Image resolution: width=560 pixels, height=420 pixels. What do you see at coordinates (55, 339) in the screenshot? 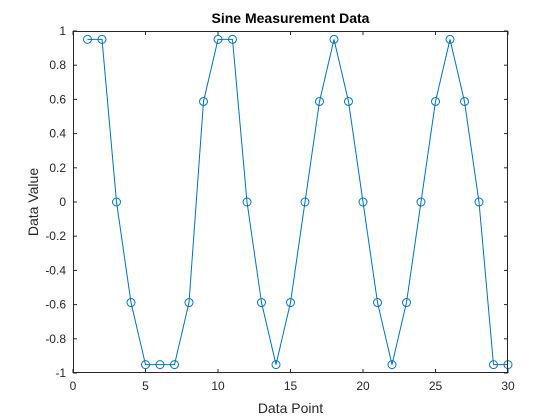
I see `y-tick-label: -0.8` at bounding box center [55, 339].